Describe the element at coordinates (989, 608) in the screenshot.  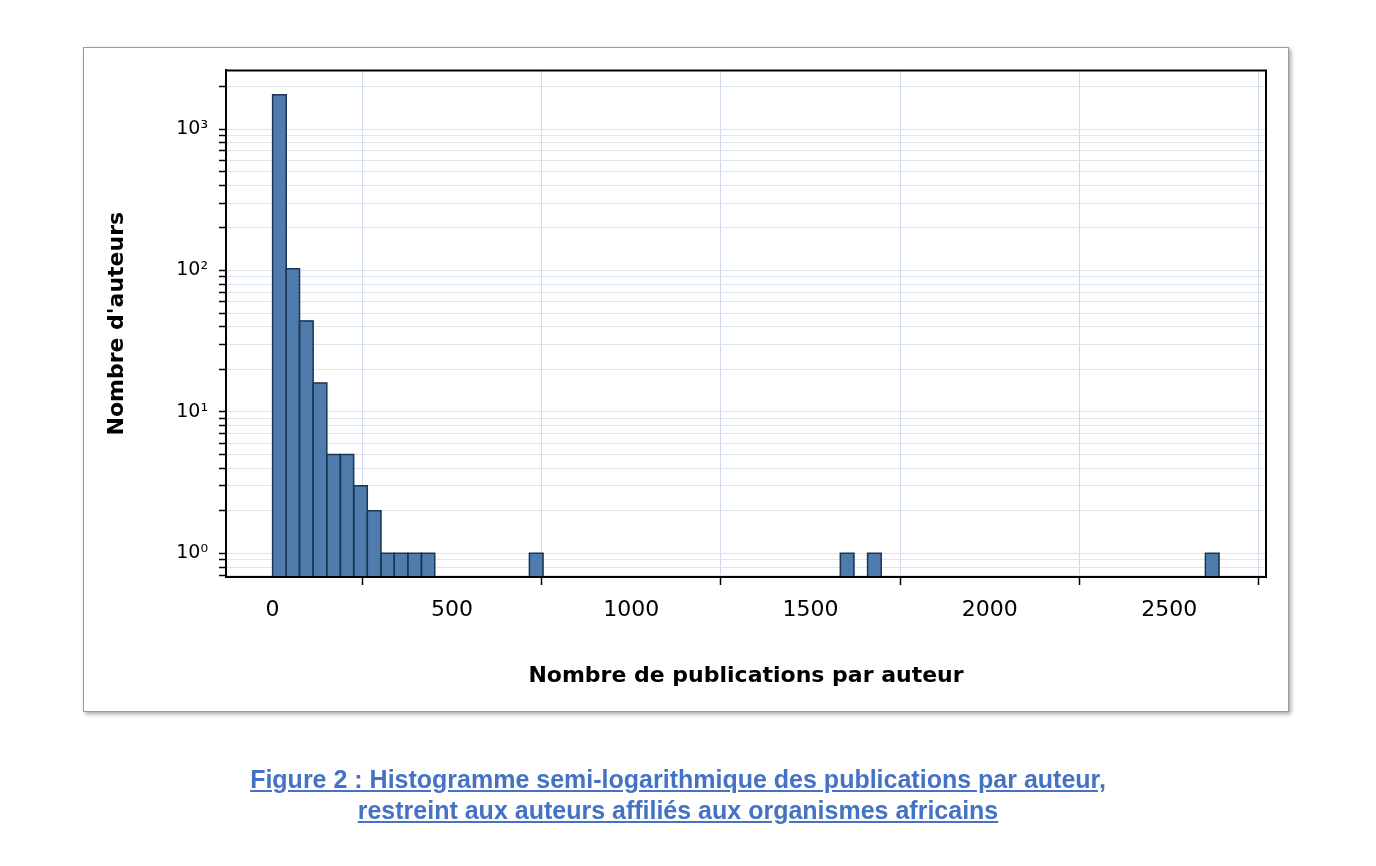
I see `x-tick-label: 2000` at that location.